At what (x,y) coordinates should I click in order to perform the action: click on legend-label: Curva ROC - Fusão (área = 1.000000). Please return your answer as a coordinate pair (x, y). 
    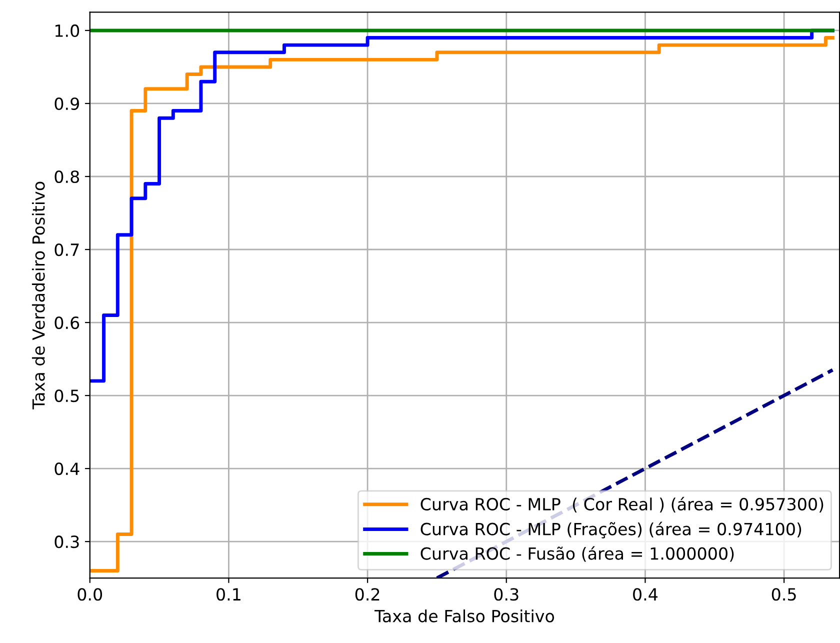
    Looking at the image, I should click on (577, 554).